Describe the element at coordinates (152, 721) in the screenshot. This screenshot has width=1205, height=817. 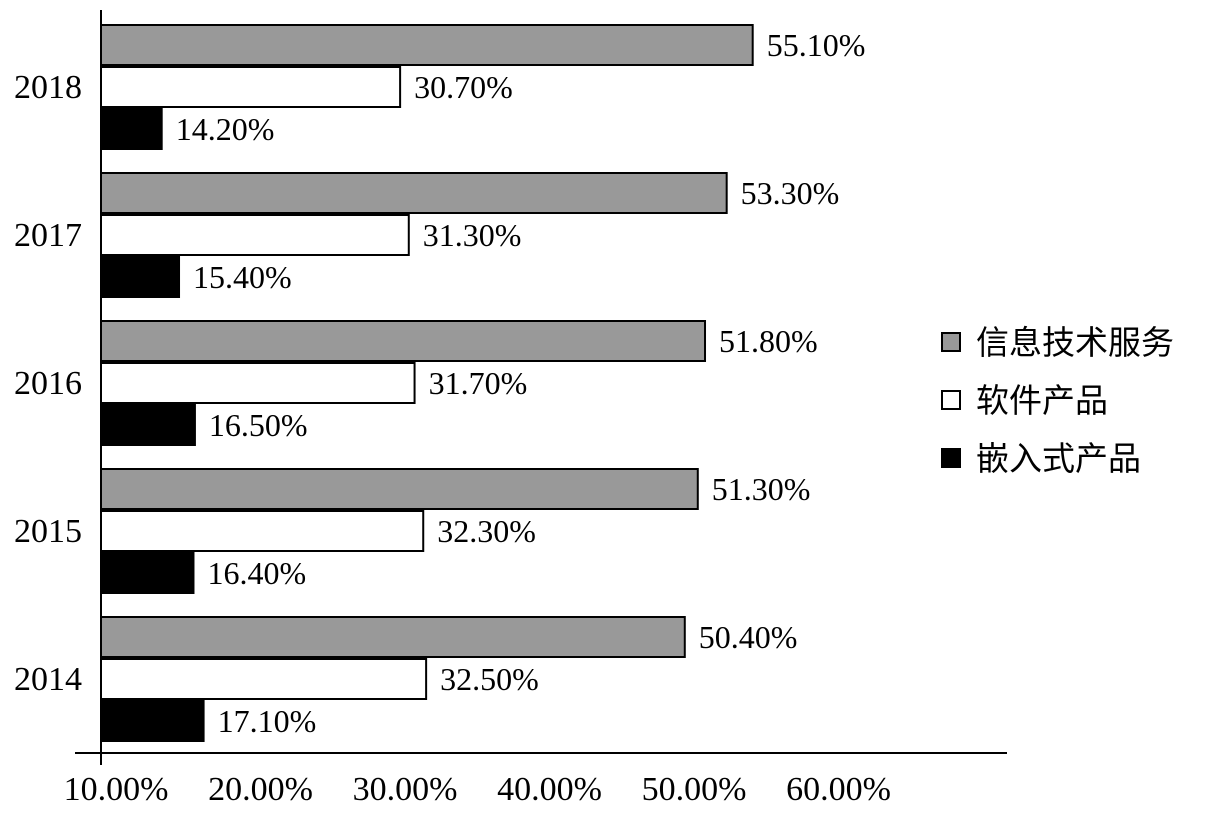
I see `bar-2014-embedded` at that location.